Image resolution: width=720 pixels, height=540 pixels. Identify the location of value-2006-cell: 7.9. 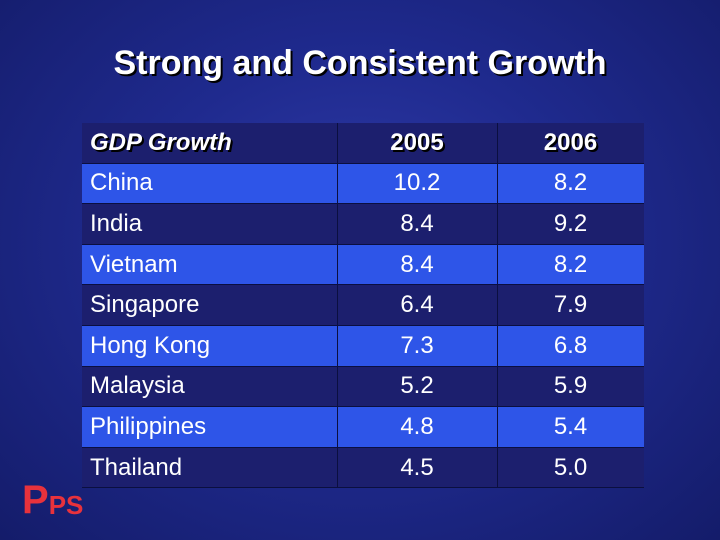
(570, 305).